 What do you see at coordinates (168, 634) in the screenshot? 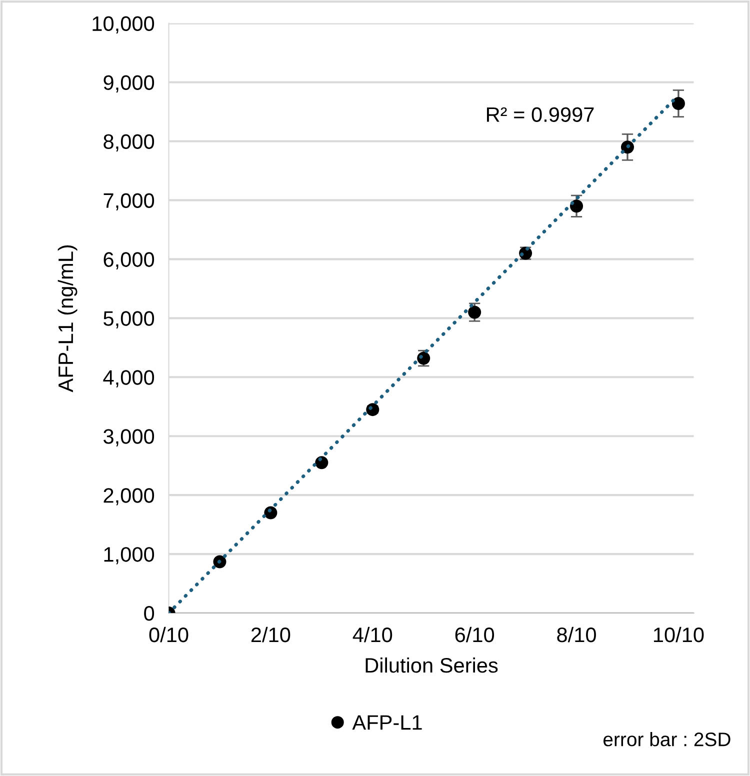
I see `x-tick-label: 0/10` at bounding box center [168, 634].